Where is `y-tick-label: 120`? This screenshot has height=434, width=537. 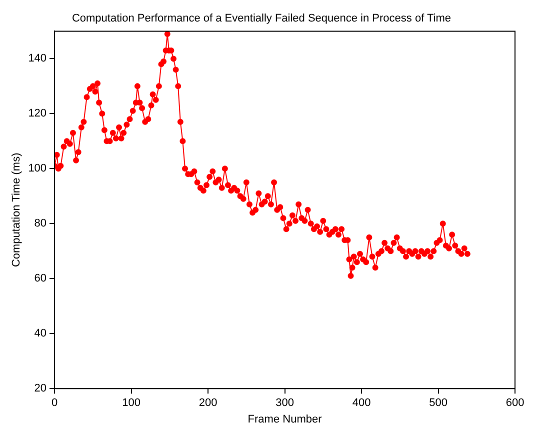 y-tick-label: 120 is located at coordinates (37, 114).